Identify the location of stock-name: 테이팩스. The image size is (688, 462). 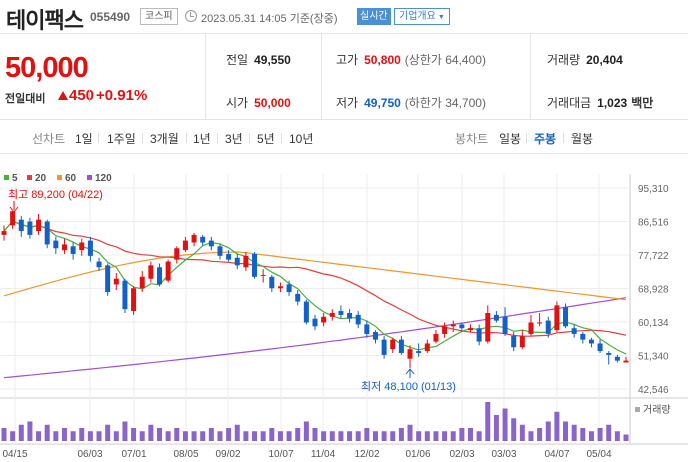
(45, 20).